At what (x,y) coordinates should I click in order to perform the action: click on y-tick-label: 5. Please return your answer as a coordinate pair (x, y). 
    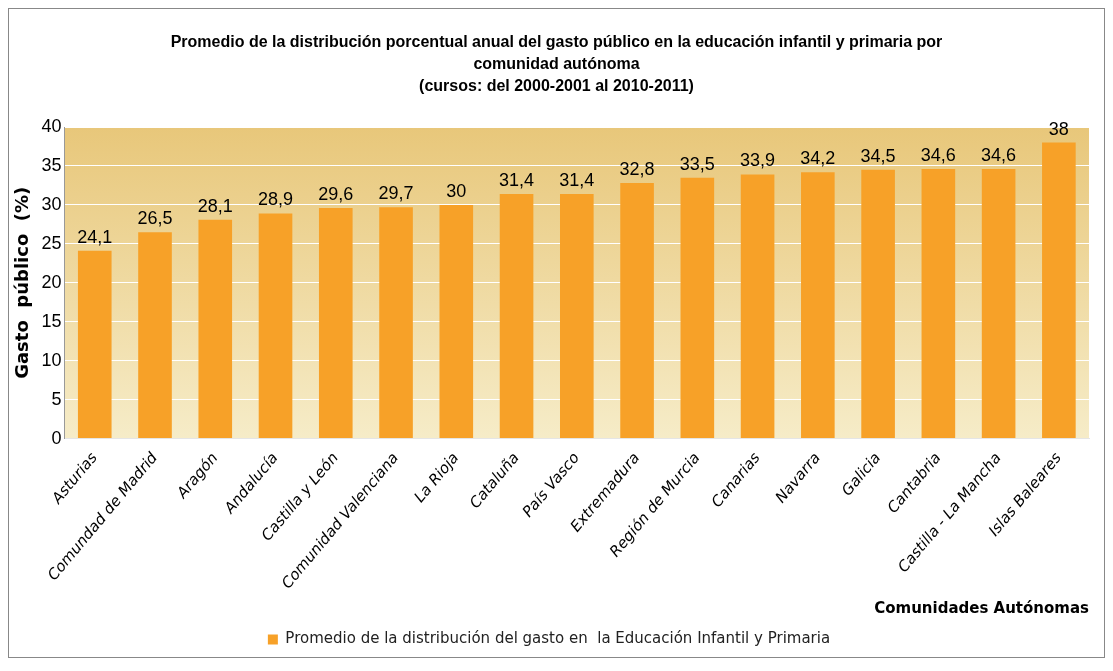
    Looking at the image, I should click on (56, 398).